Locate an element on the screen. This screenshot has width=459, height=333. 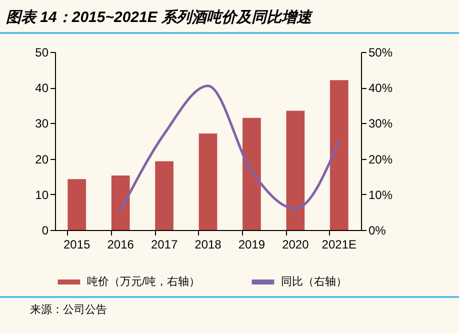
x-tick-label: 2018 is located at coordinates (208, 245).